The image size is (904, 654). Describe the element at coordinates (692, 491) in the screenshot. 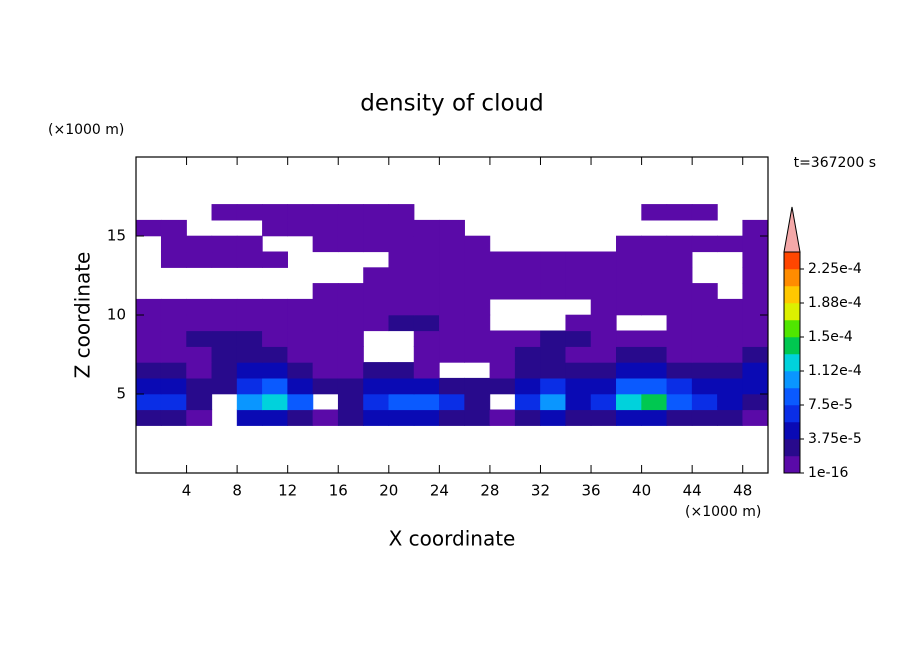

I see `x-tick-label: 44` at that location.